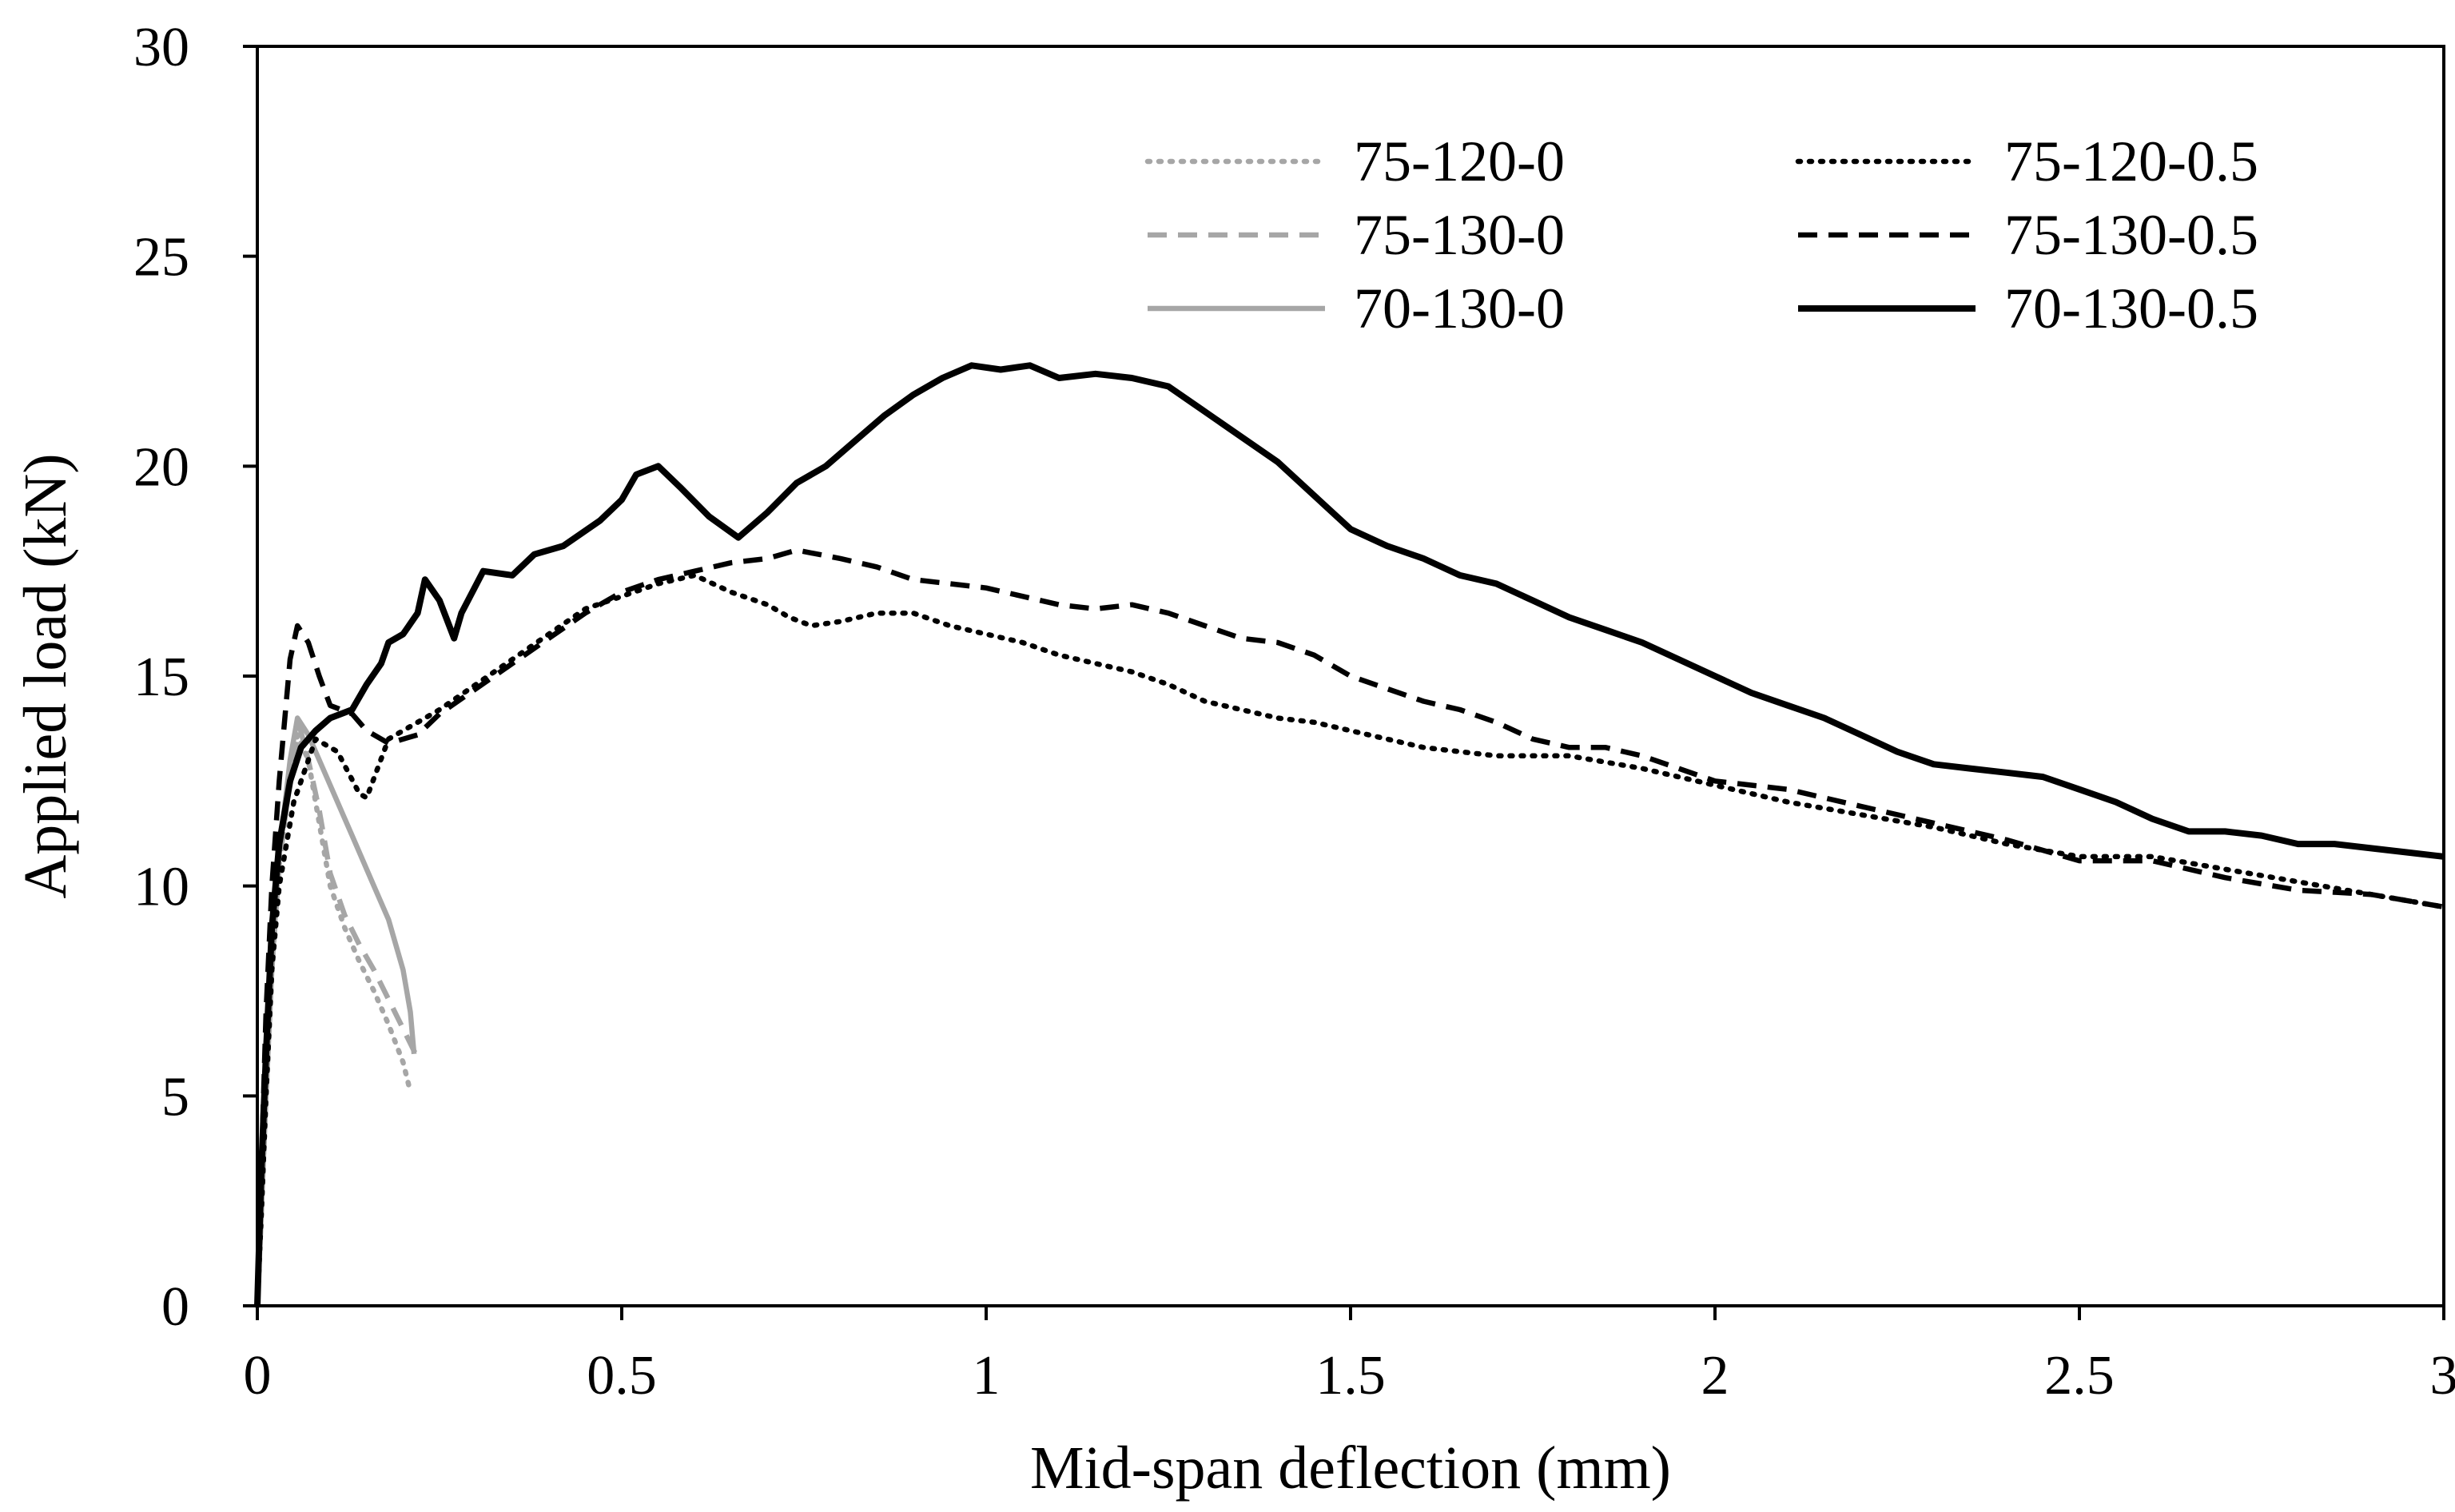  Describe the element at coordinates (161, 677) in the screenshot. I see `y-tick-label: 15` at that location.